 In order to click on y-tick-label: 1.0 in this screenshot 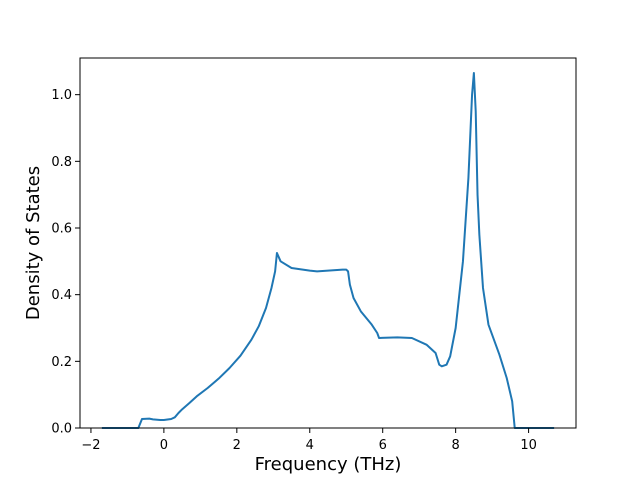, I will do `click(61, 95)`.